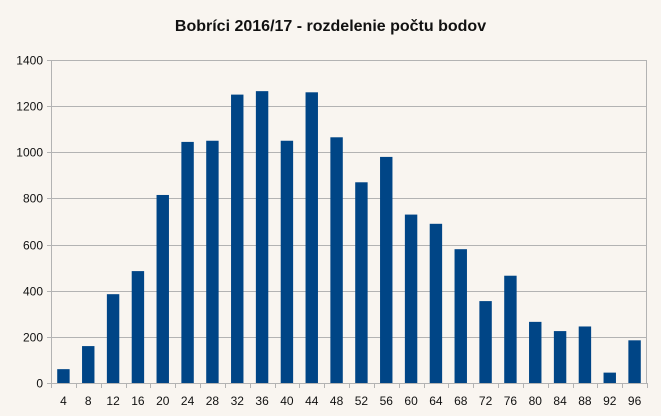 The image size is (661, 416). What do you see at coordinates (312, 401) in the screenshot?
I see `x-tick-label: 44` at bounding box center [312, 401].